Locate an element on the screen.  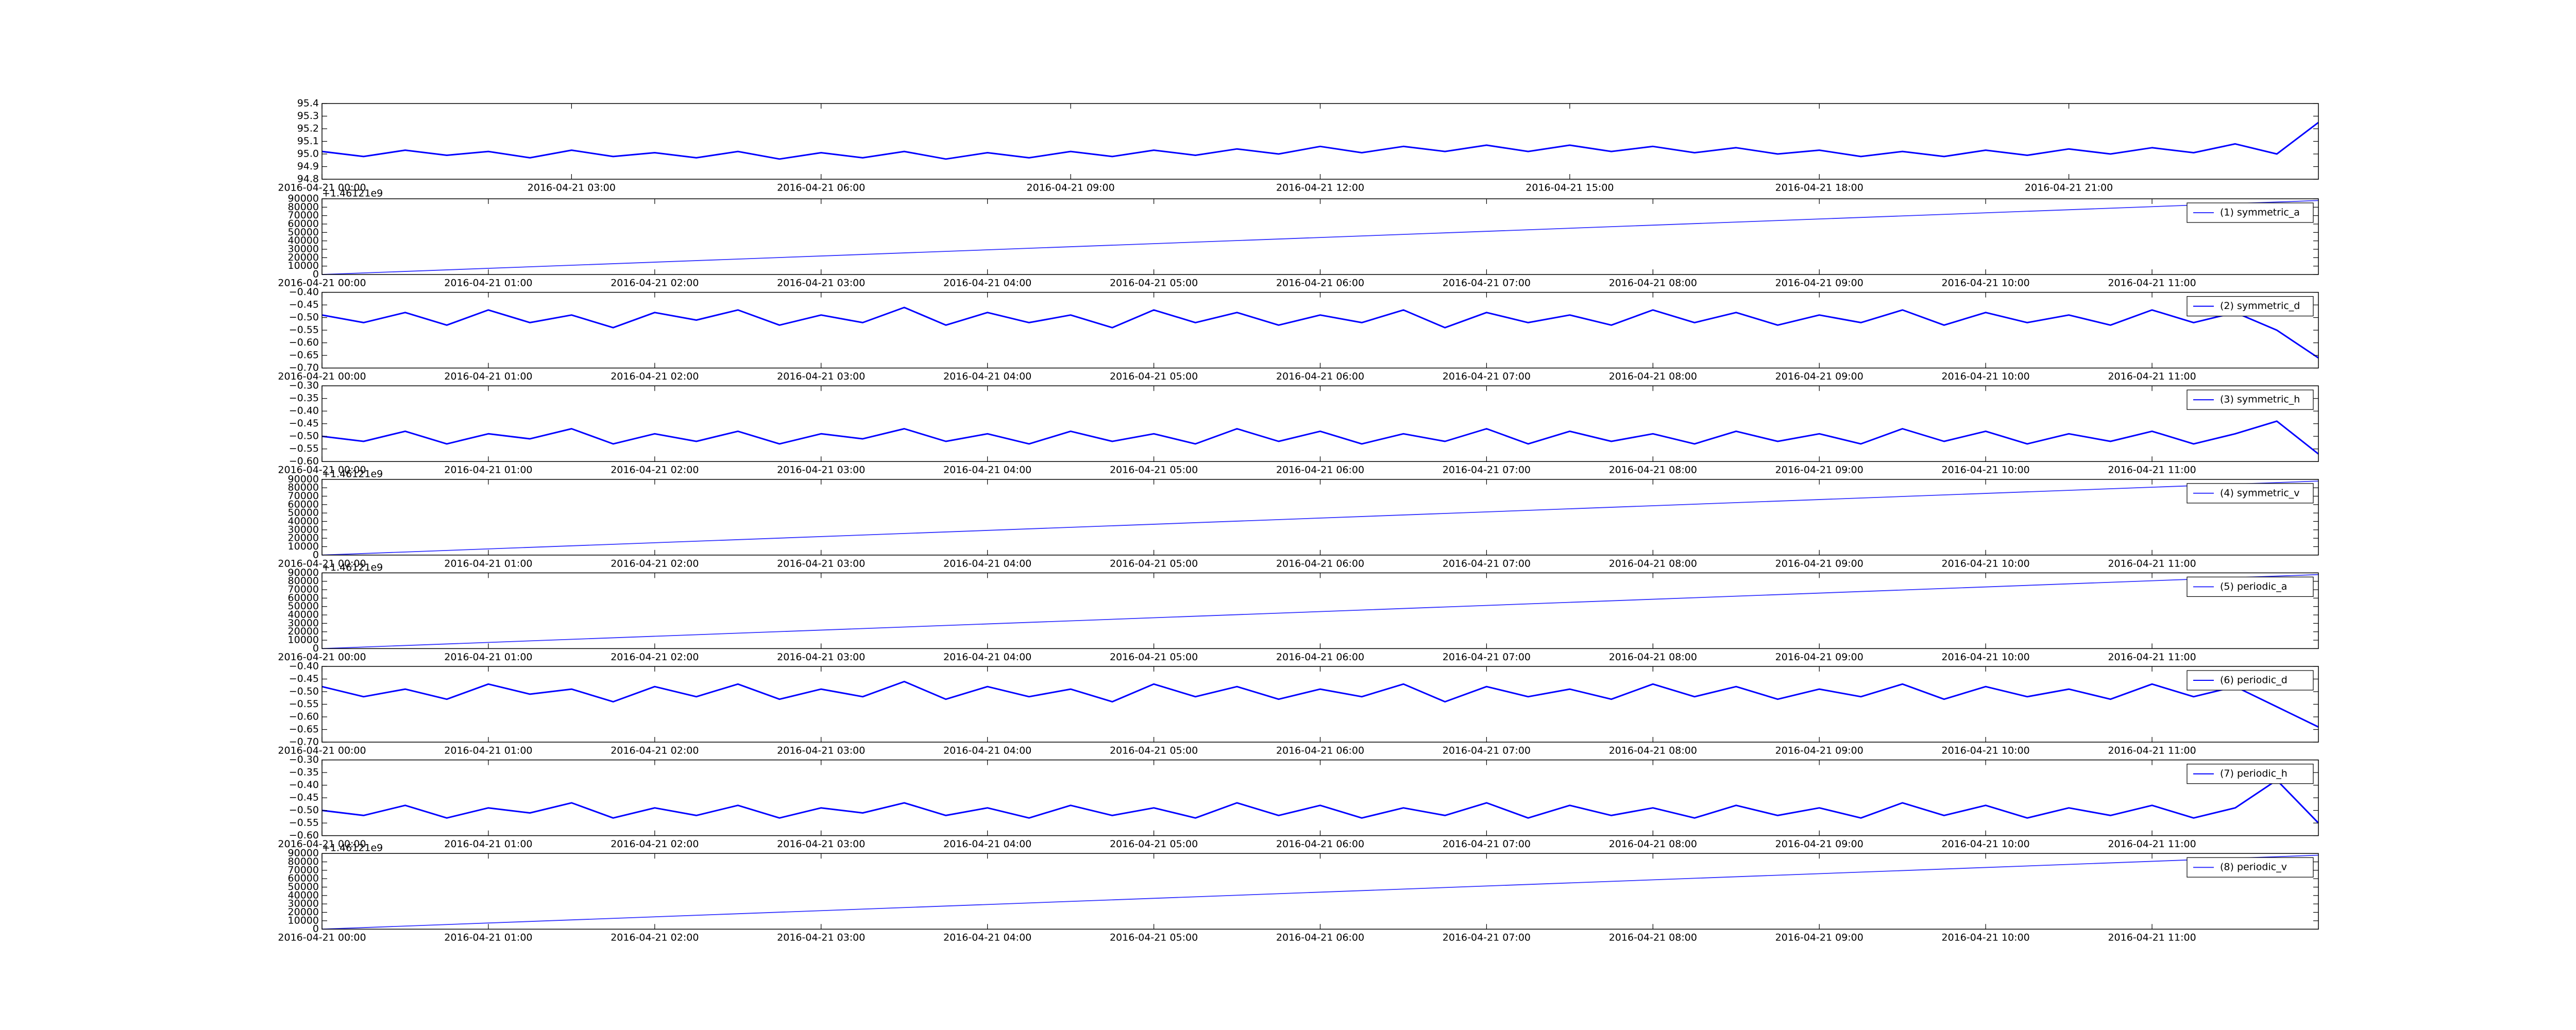
legend-label: (7) periodic_h is located at coordinates (2253, 773).